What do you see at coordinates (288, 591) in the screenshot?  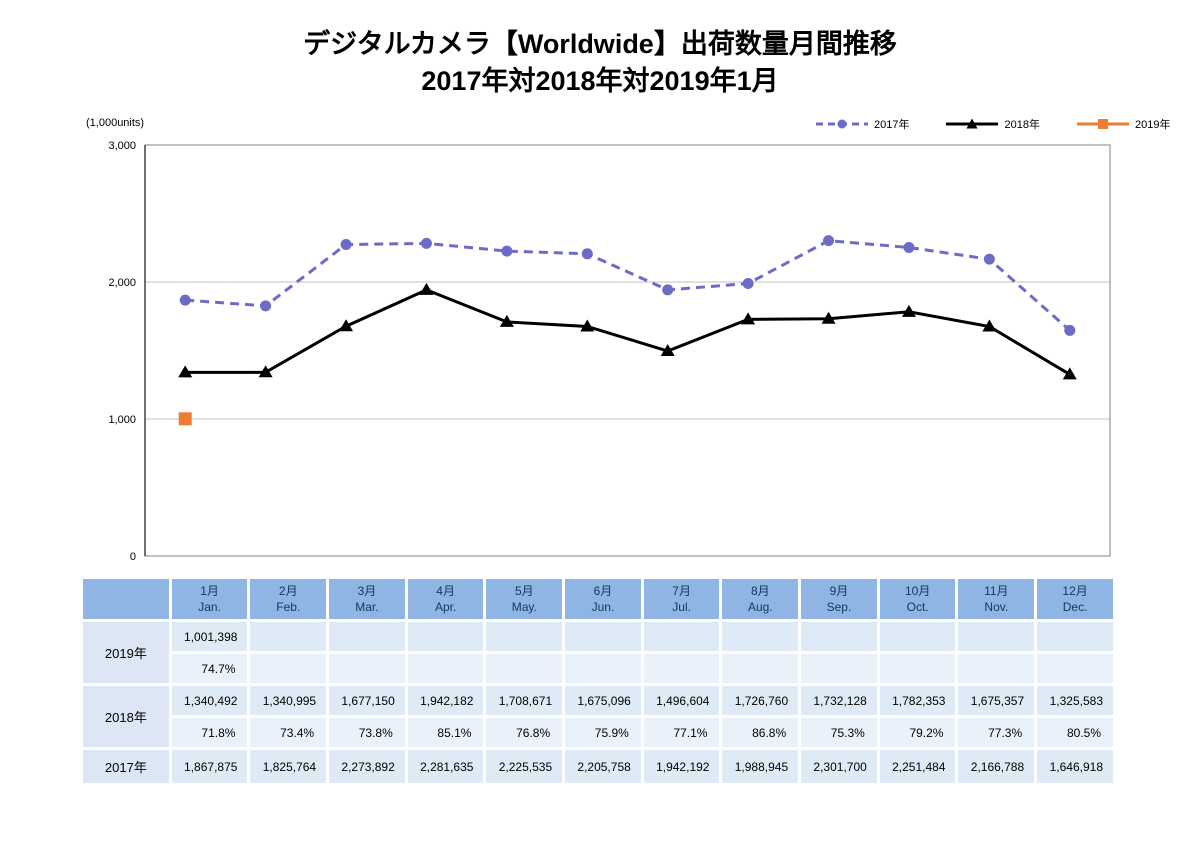 I see `month-label-jp: 2月` at bounding box center [288, 591].